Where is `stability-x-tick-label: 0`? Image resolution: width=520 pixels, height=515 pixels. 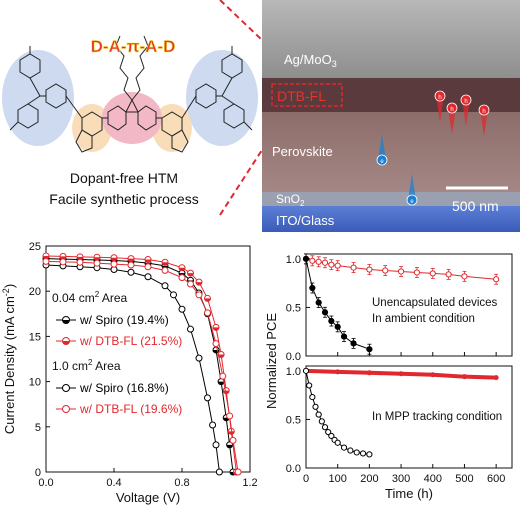 stability-x-tick-label: 0 is located at coordinates (306, 479).